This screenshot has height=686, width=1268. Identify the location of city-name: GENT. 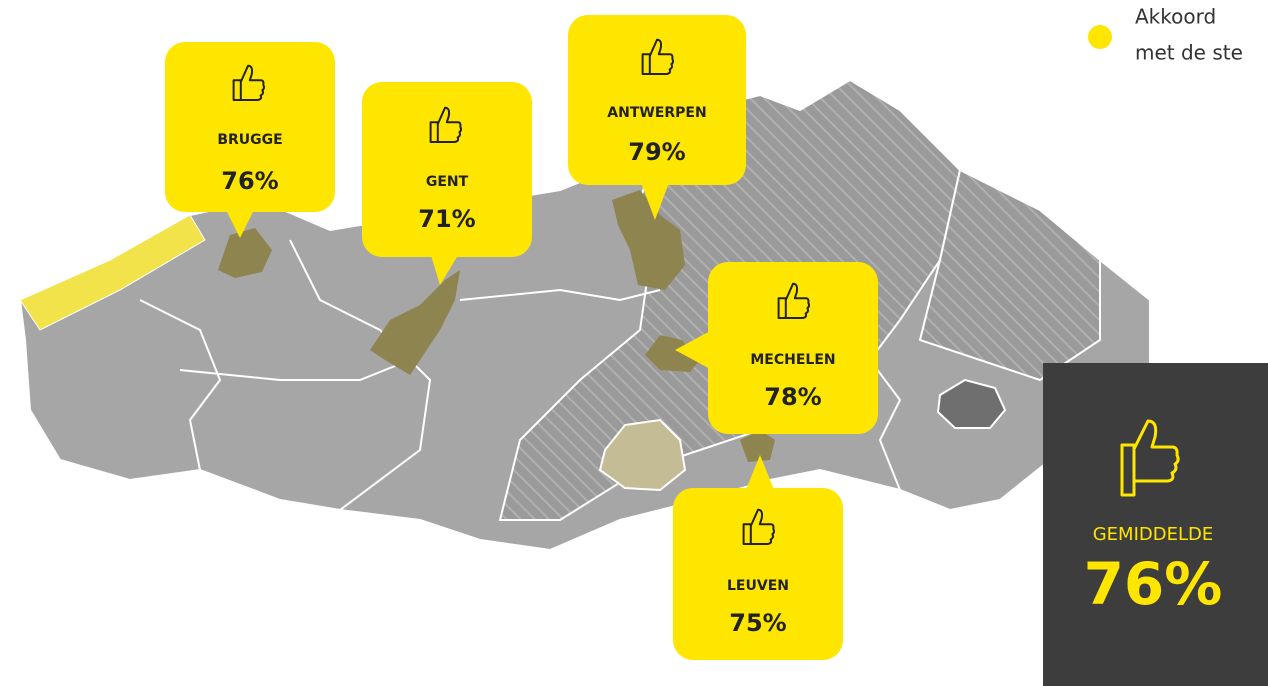
(447, 182).